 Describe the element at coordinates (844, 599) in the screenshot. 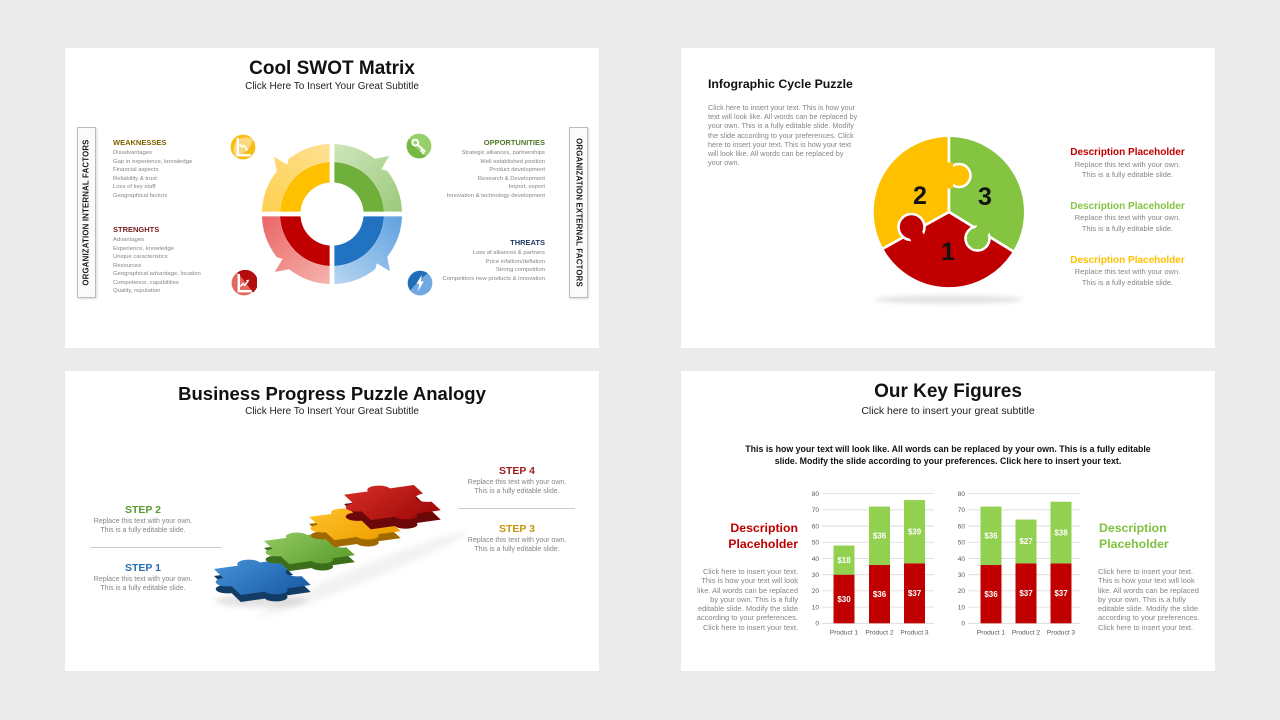

I see `svg-text: $30` at that location.